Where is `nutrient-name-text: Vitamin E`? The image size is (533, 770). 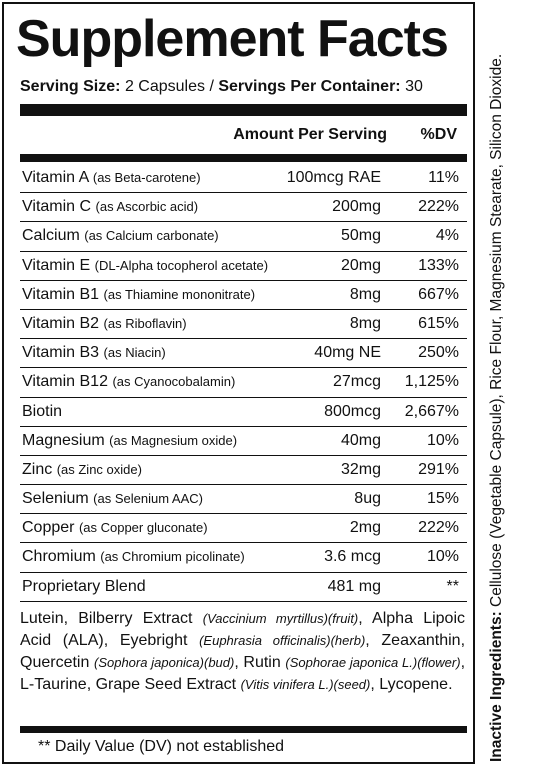
nutrient-name-text: Vitamin E is located at coordinates (56, 265).